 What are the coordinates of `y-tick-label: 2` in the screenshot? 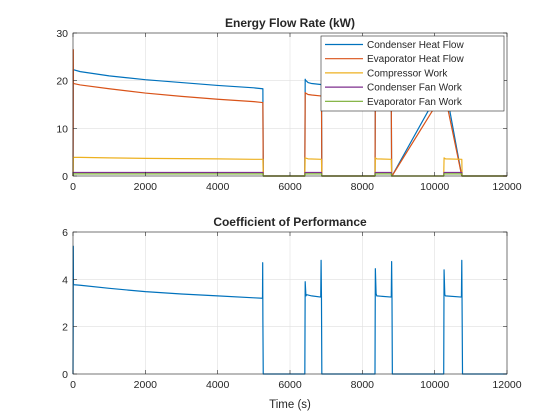 It's located at (65, 328).